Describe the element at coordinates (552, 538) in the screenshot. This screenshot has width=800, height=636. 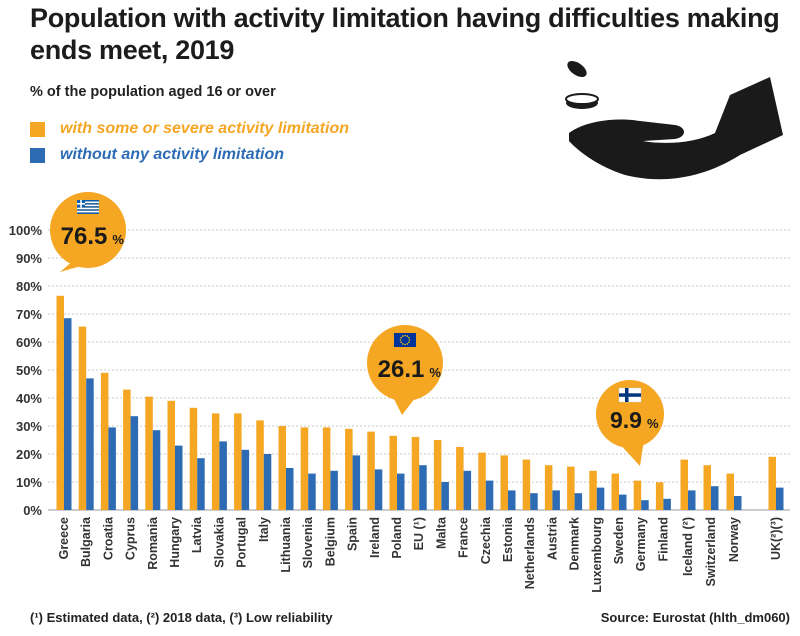
I see `x-tick-label: Austria` at that location.